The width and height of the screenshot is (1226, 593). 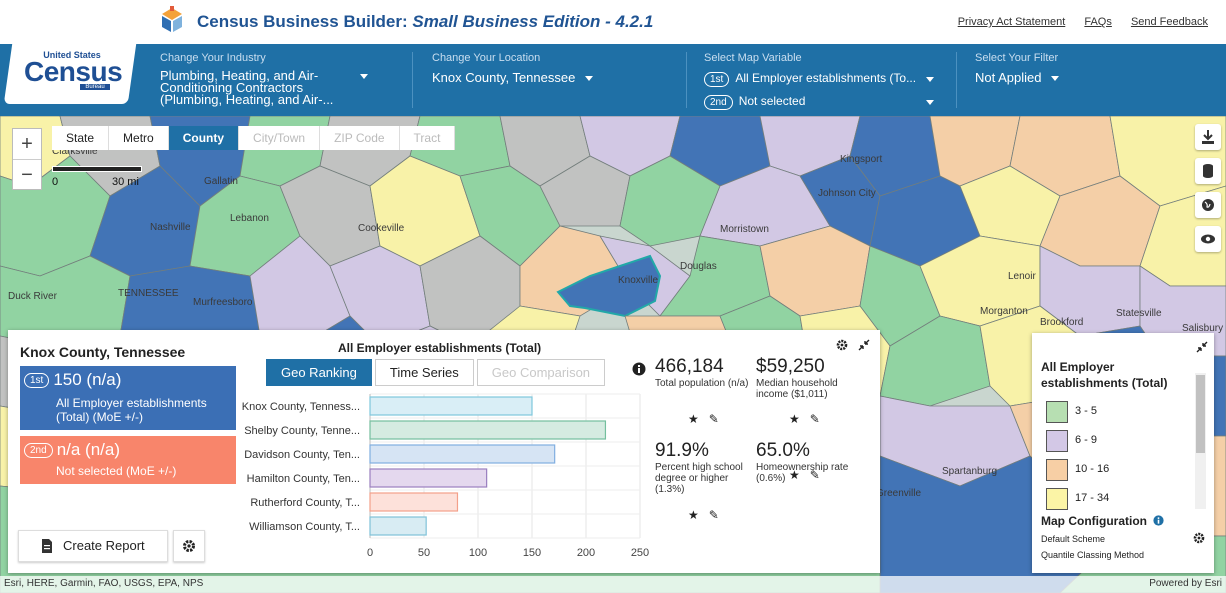 I want to click on visibility-button, so click(x=1208, y=239).